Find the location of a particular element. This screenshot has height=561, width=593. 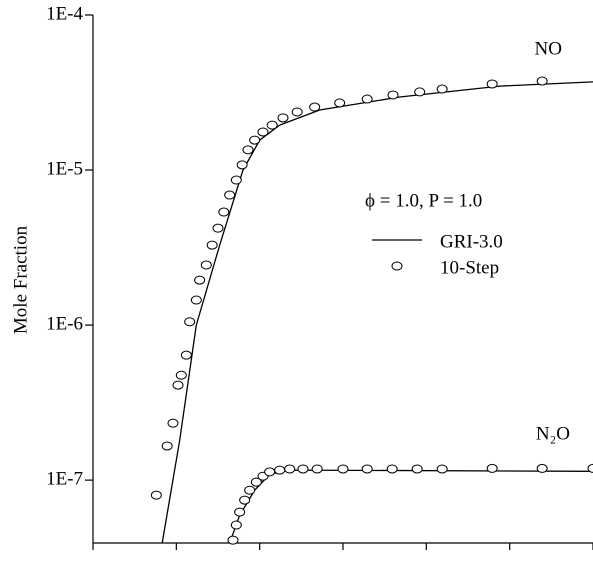

legend-title: ϕ = 1.0, P = 1.0 is located at coordinates (423, 200).